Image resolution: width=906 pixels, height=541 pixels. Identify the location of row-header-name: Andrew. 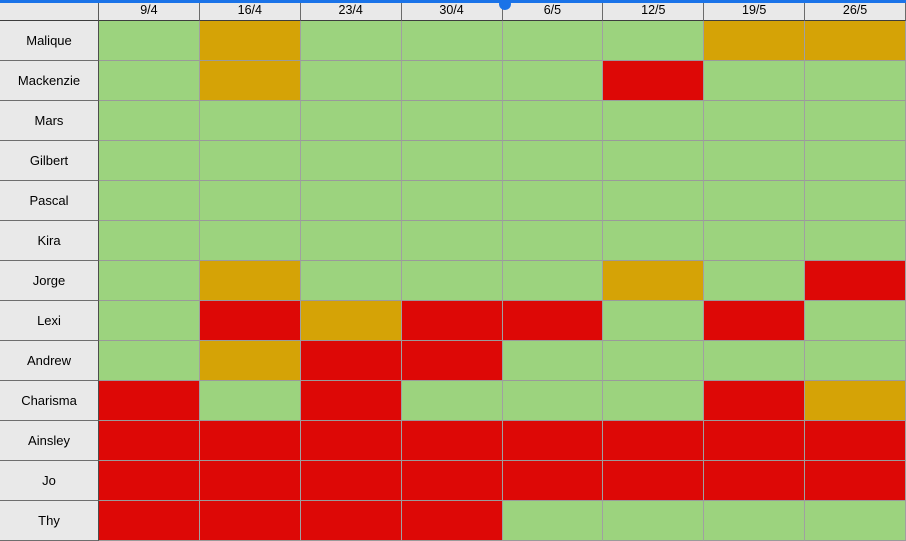
(49, 361).